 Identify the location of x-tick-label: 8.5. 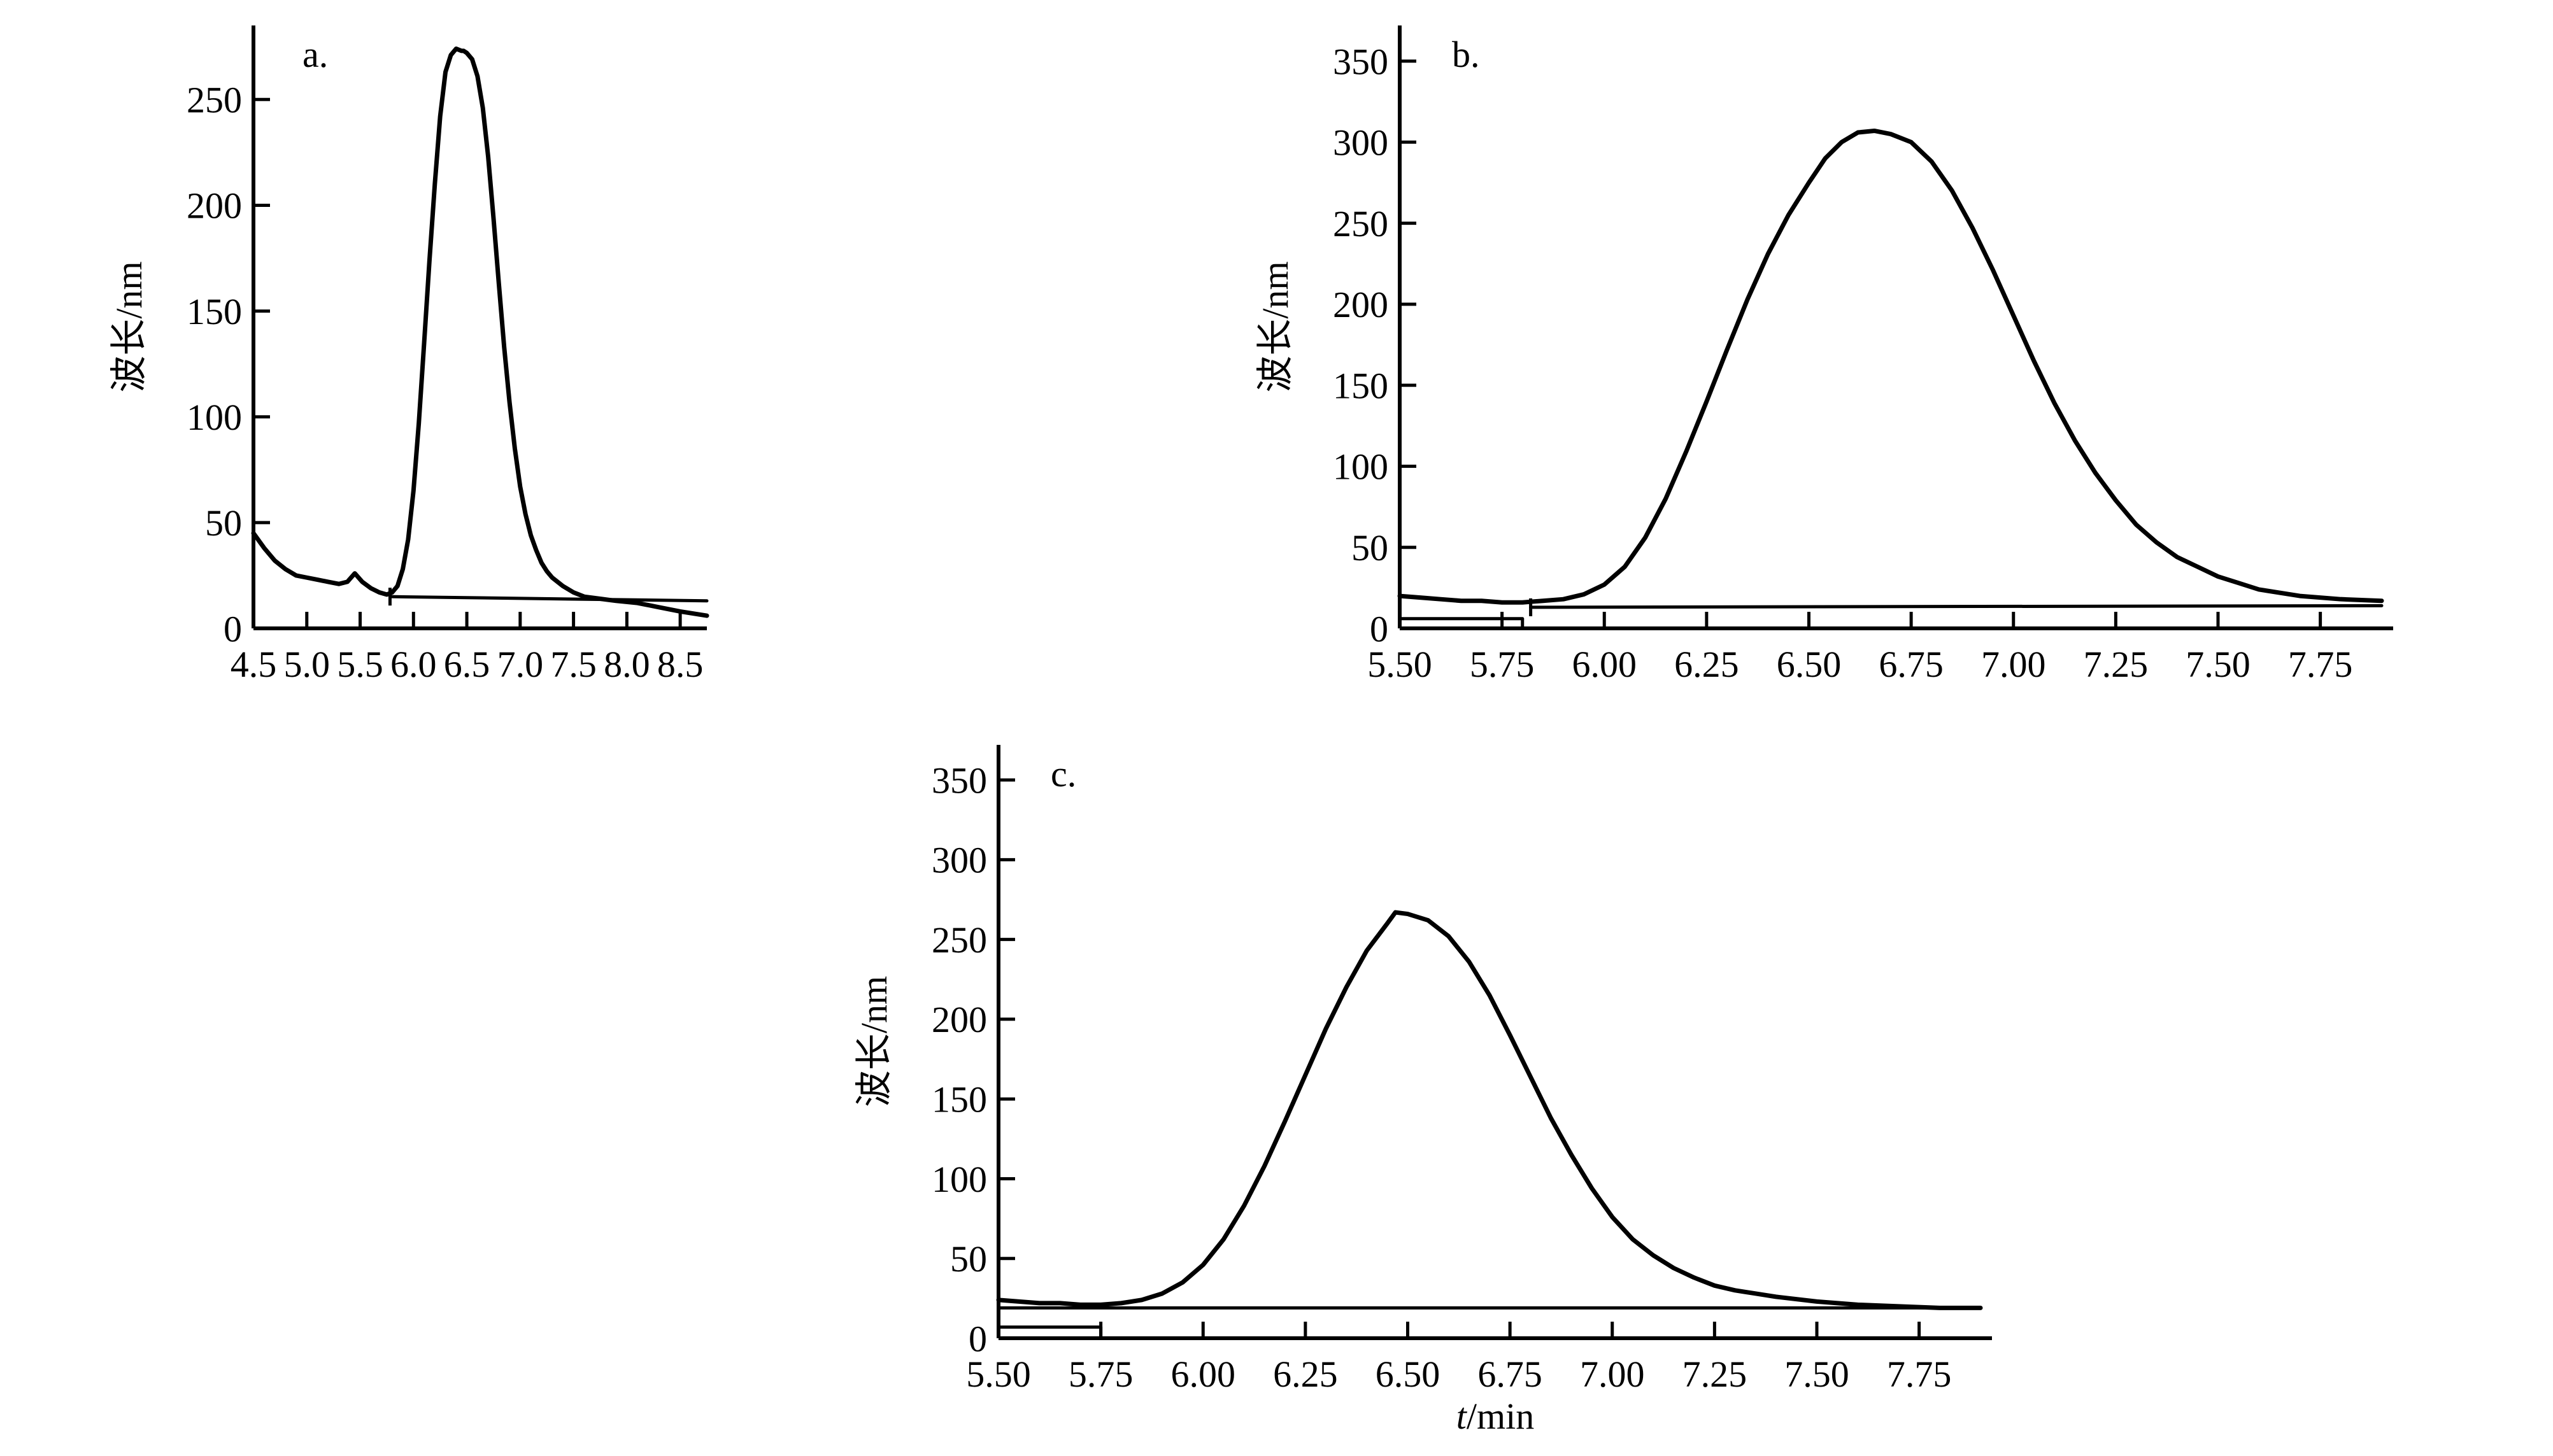
(680, 664).